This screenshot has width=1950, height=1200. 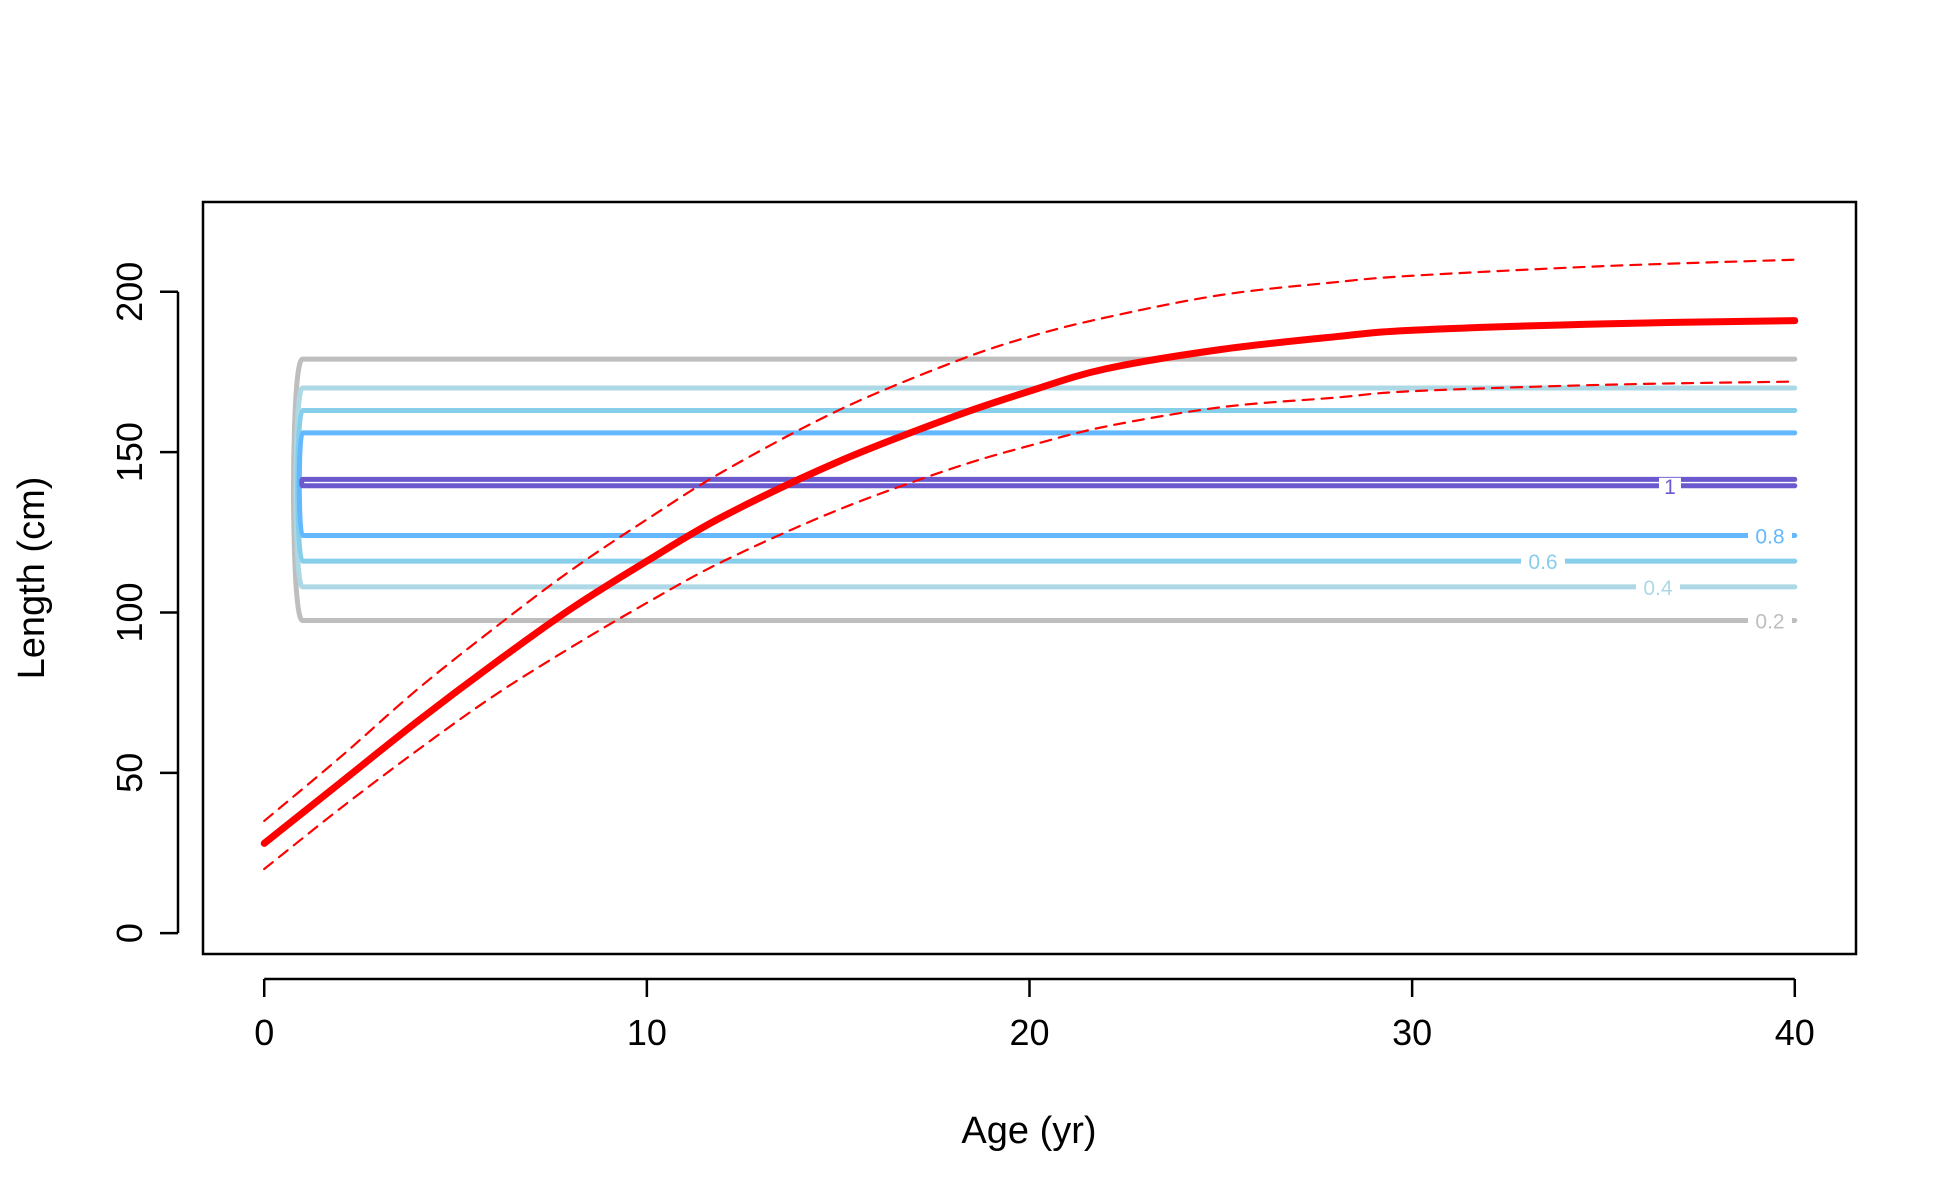 I want to click on y-tick-label: 50, so click(x=129, y=773).